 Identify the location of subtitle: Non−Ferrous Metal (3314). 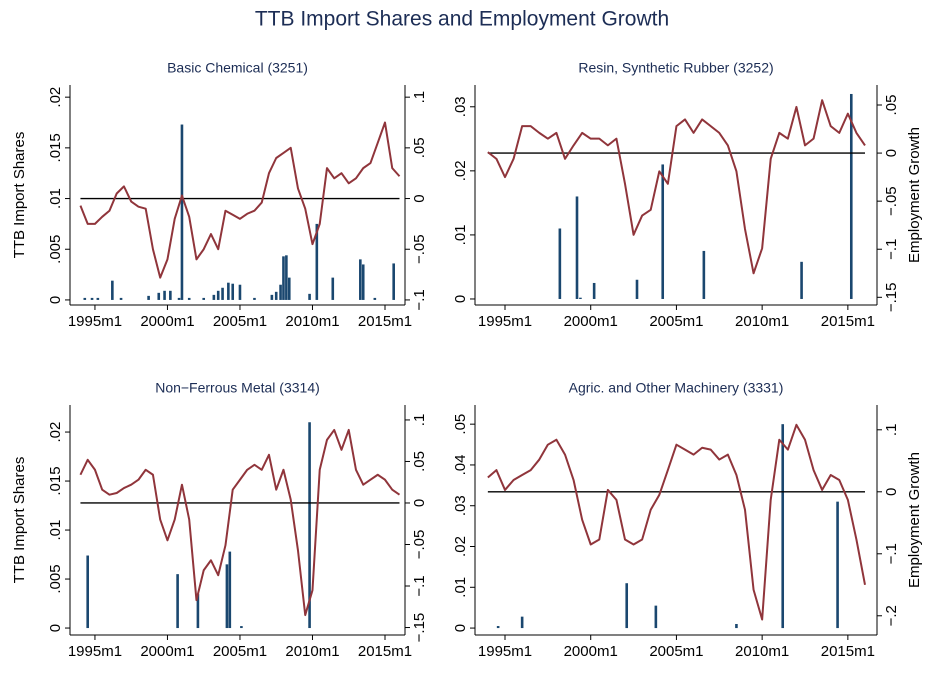
(237, 388).